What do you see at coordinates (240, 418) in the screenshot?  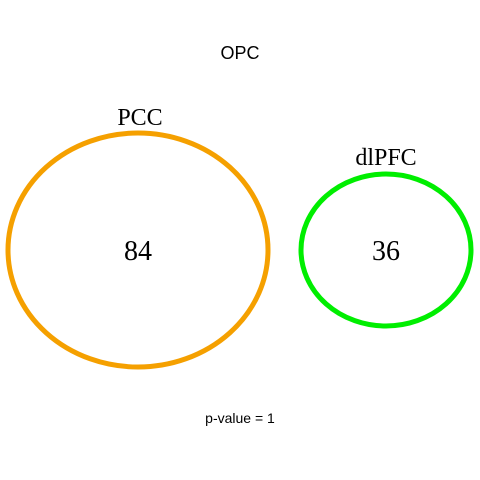 I see `p-value-label: p-value = 1` at bounding box center [240, 418].